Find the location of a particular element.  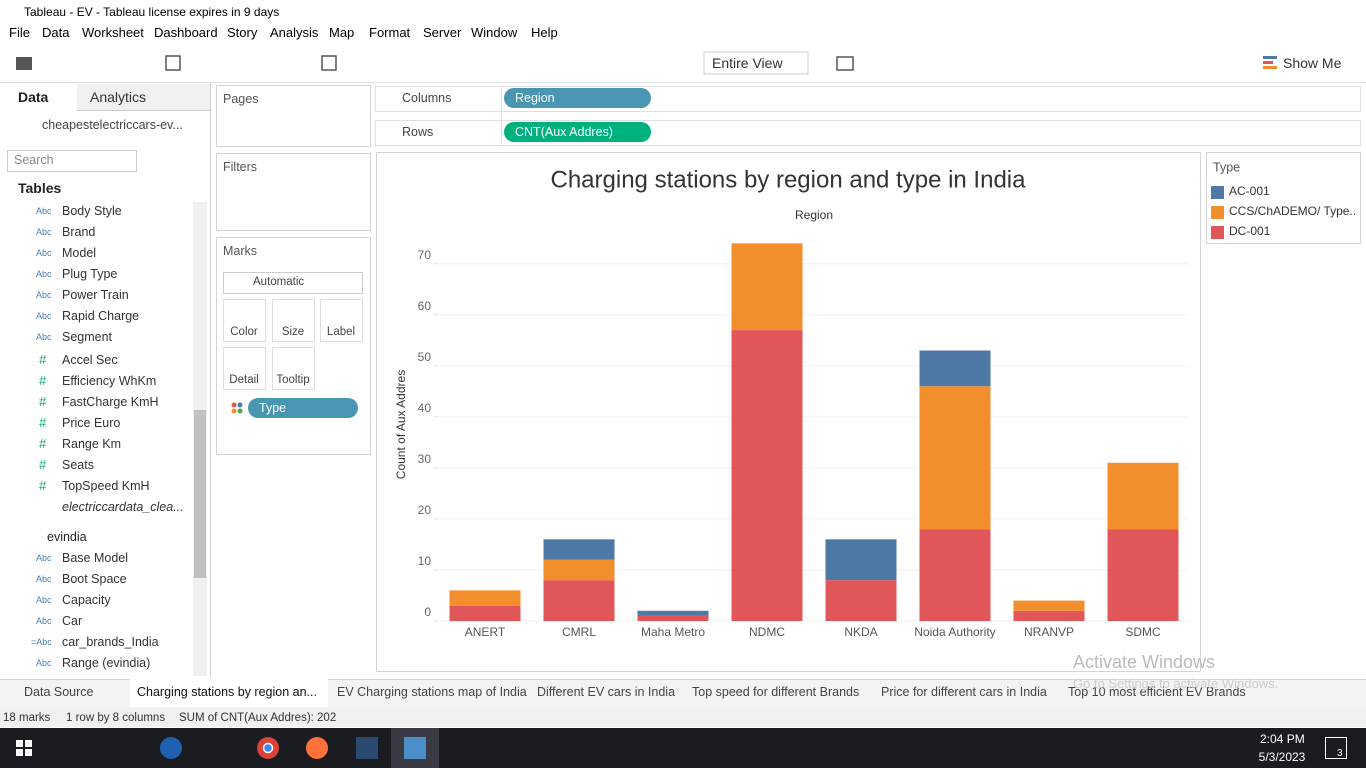

sheet-tab: Different EV cars in India is located at coordinates (606, 692).